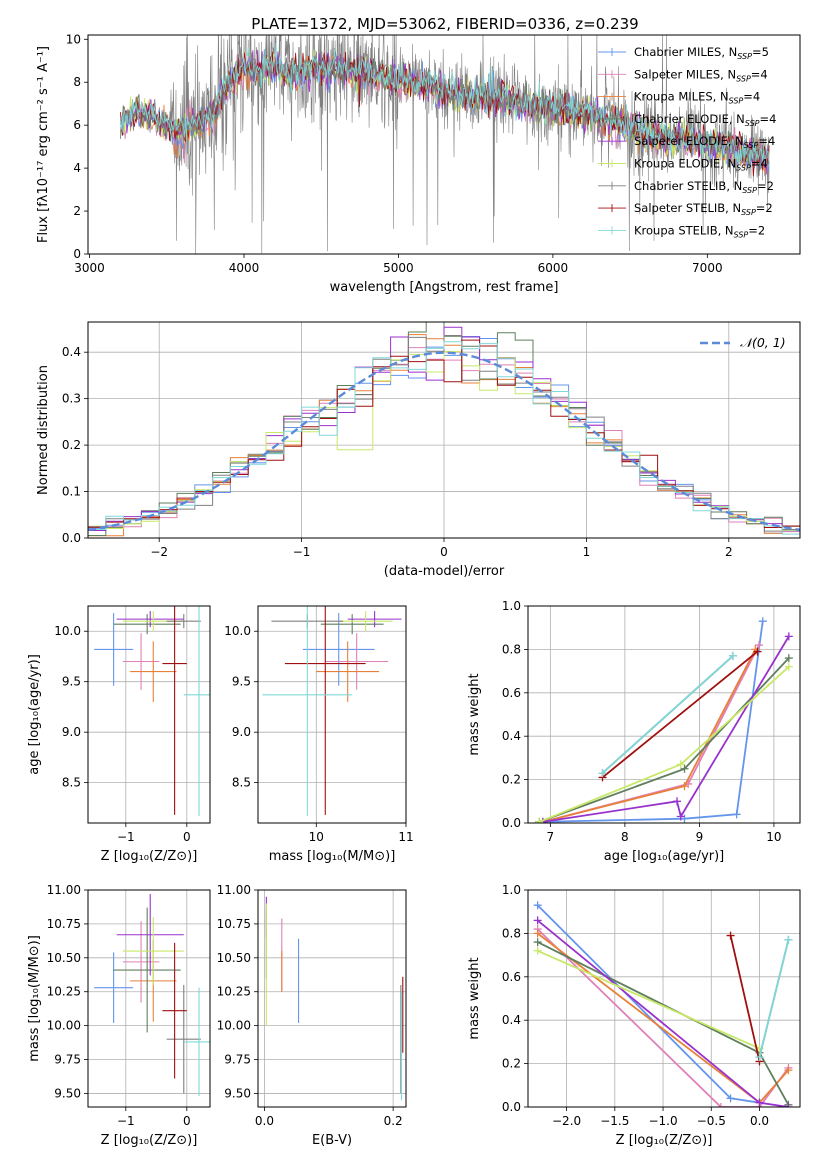  I want to click on y-axis-label: mass weight, so click(474, 998).